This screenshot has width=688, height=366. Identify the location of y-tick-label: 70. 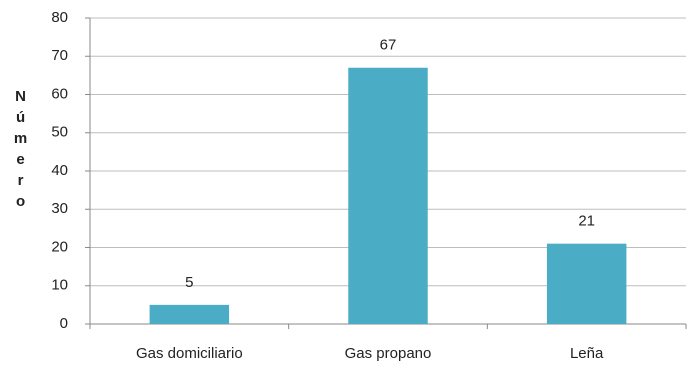
(59, 55).